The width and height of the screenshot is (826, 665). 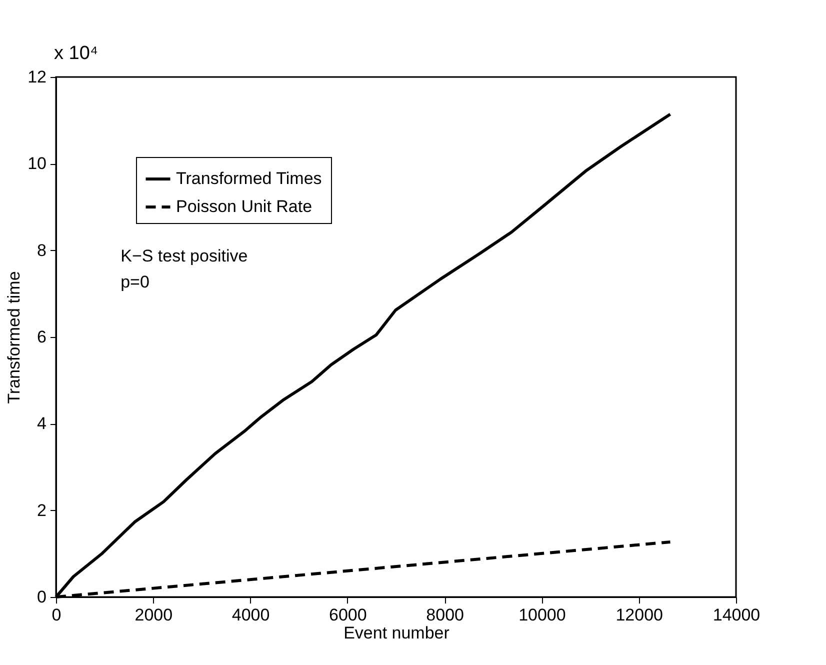 What do you see at coordinates (639, 615) in the screenshot?
I see `x-tick-label: 12000` at bounding box center [639, 615].